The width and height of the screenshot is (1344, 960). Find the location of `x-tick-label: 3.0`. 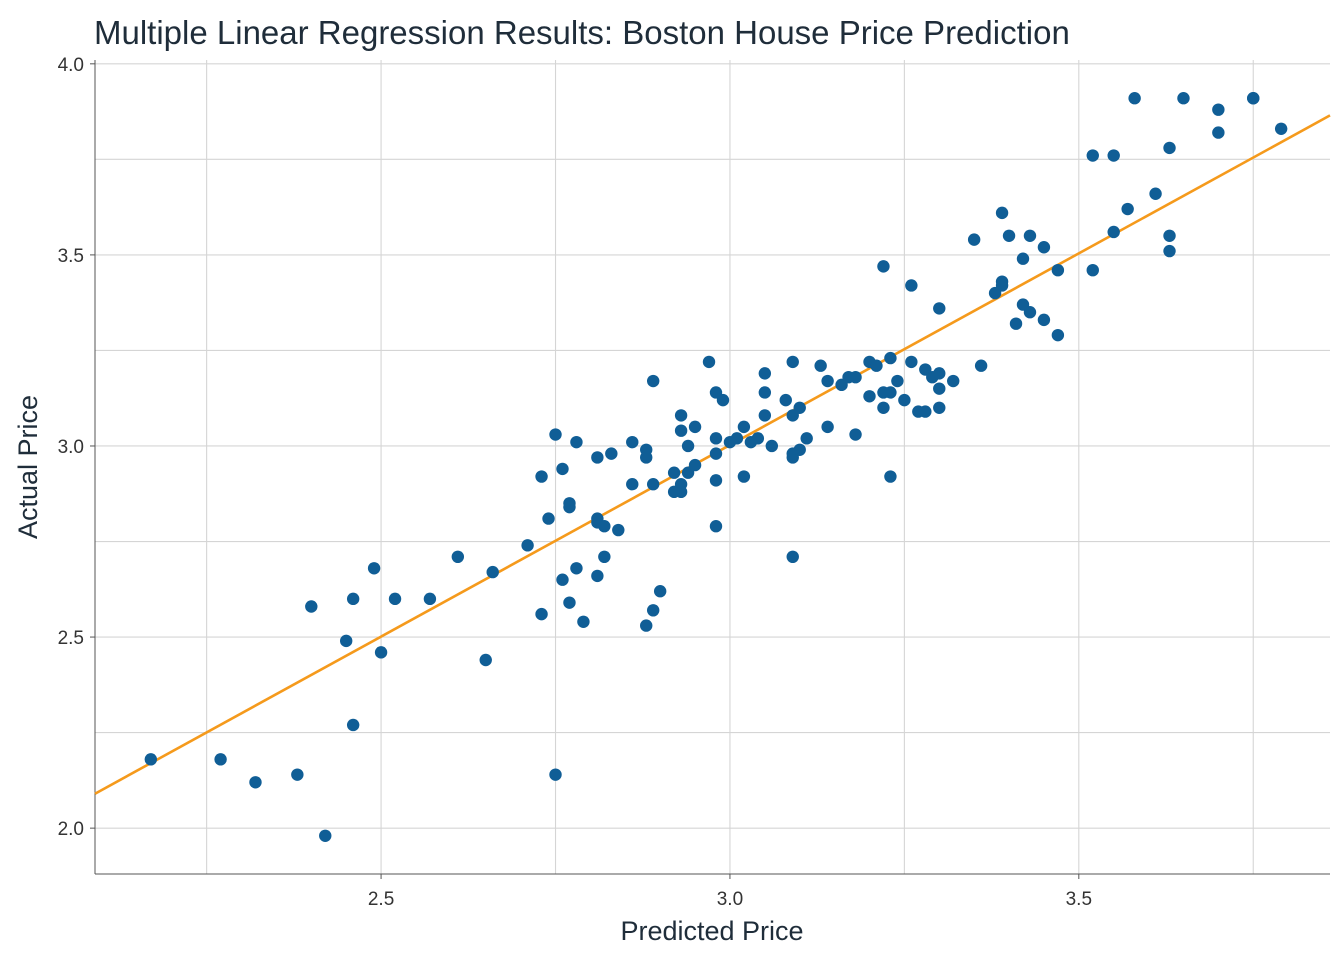

x-tick-label: 3.0 is located at coordinates (730, 899).